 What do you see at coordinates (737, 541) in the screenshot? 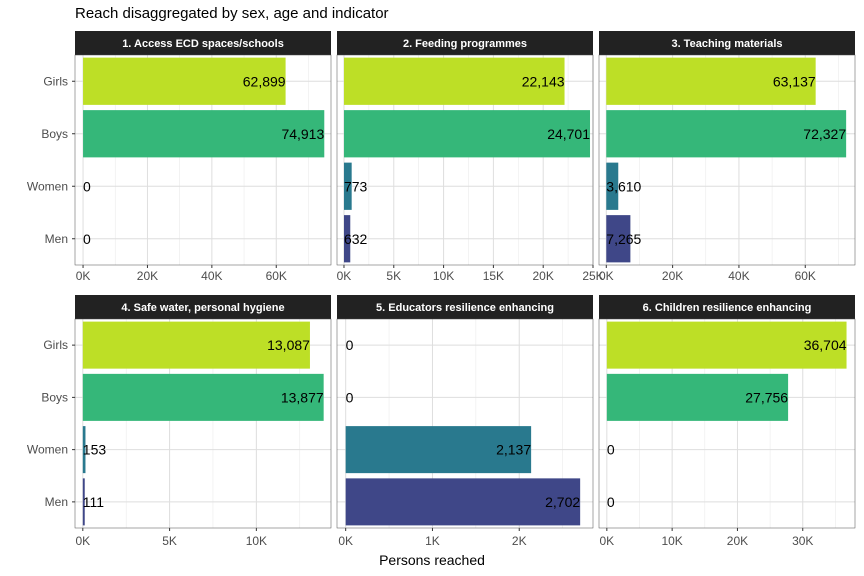
I see `panel-6-x-tick-label: 20K` at bounding box center [737, 541].